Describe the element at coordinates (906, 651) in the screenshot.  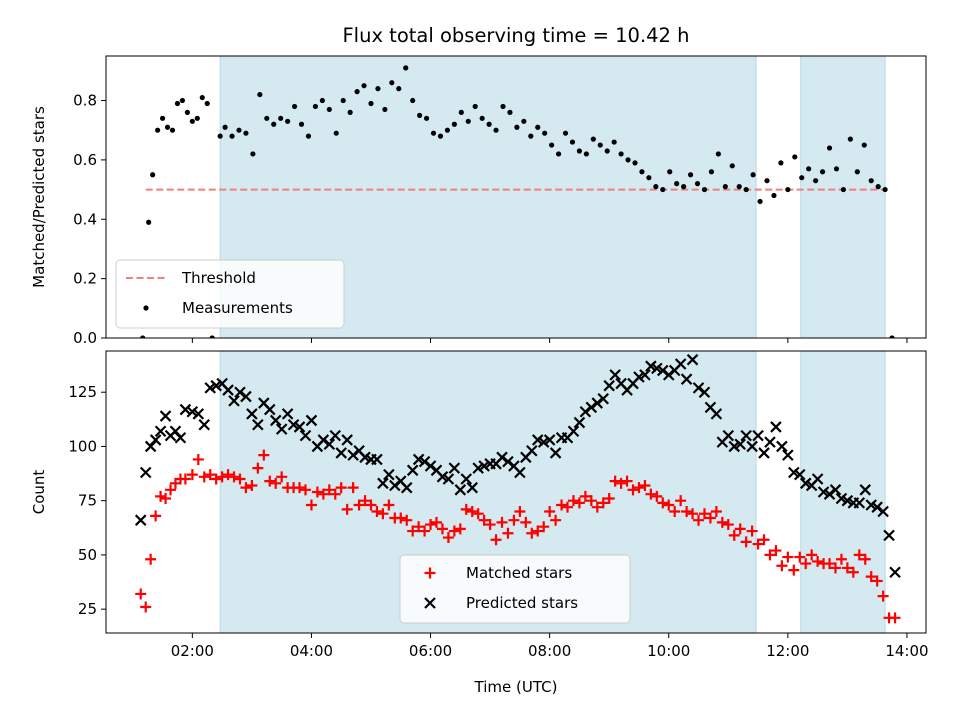
I see `bottom-x-tick-label: 14:00` at that location.